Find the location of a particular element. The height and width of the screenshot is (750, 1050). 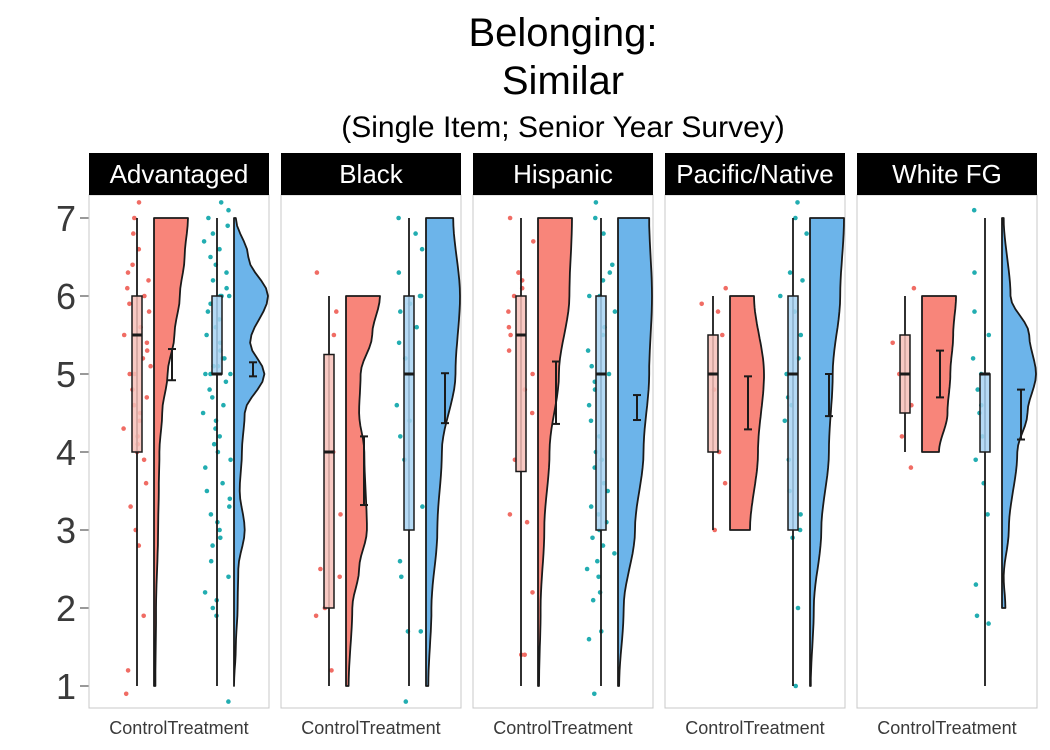

y-tick-label: 7 is located at coordinates (66, 218).